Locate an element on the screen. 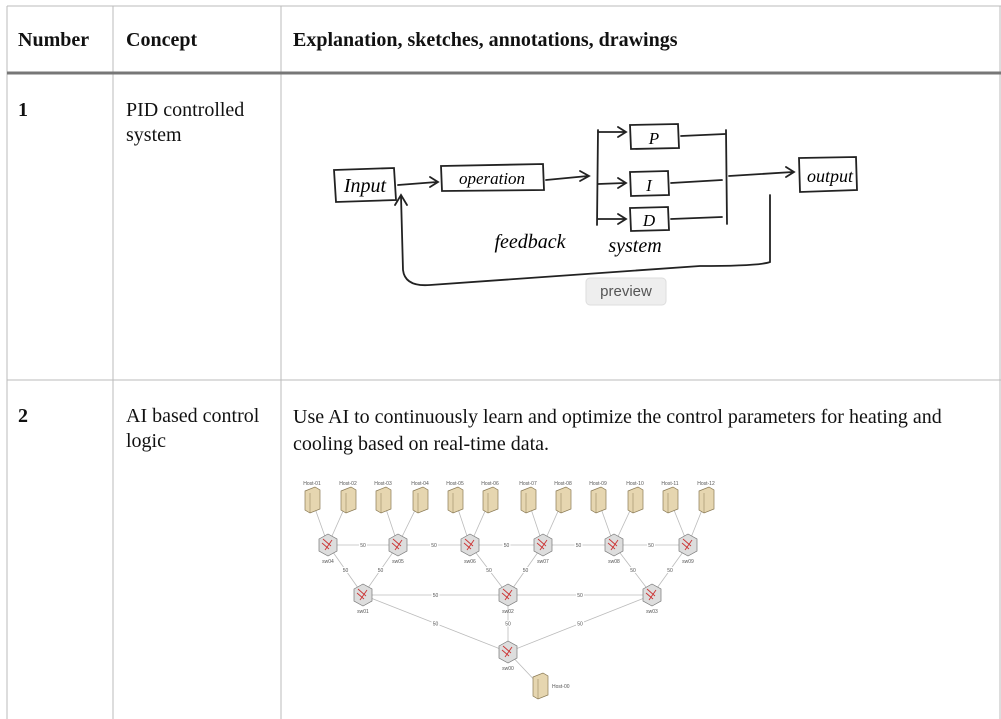 Image resolution: width=1001 pixels, height=719 pixels. node-label: Host-02 is located at coordinates (348, 484).